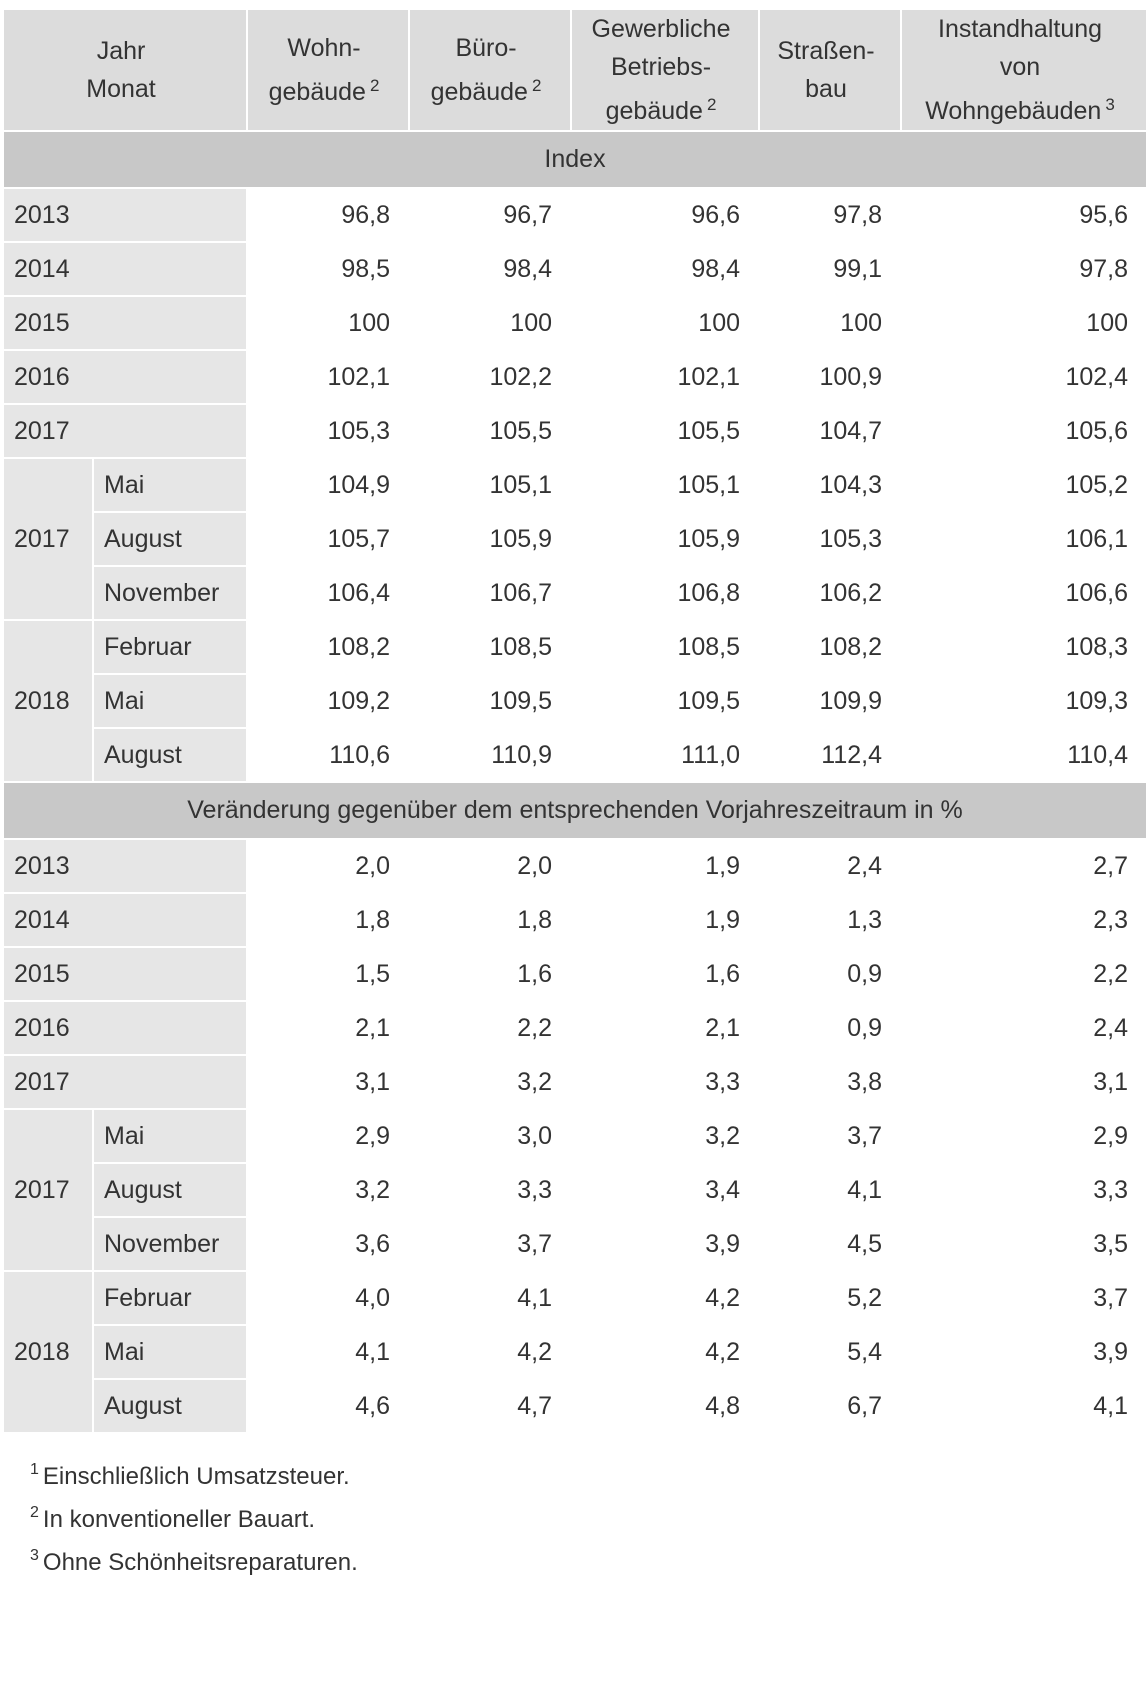 This screenshot has width=1148, height=1686. Describe the element at coordinates (125, 215) in the screenshot. I see `year-cell: 2013` at that location.